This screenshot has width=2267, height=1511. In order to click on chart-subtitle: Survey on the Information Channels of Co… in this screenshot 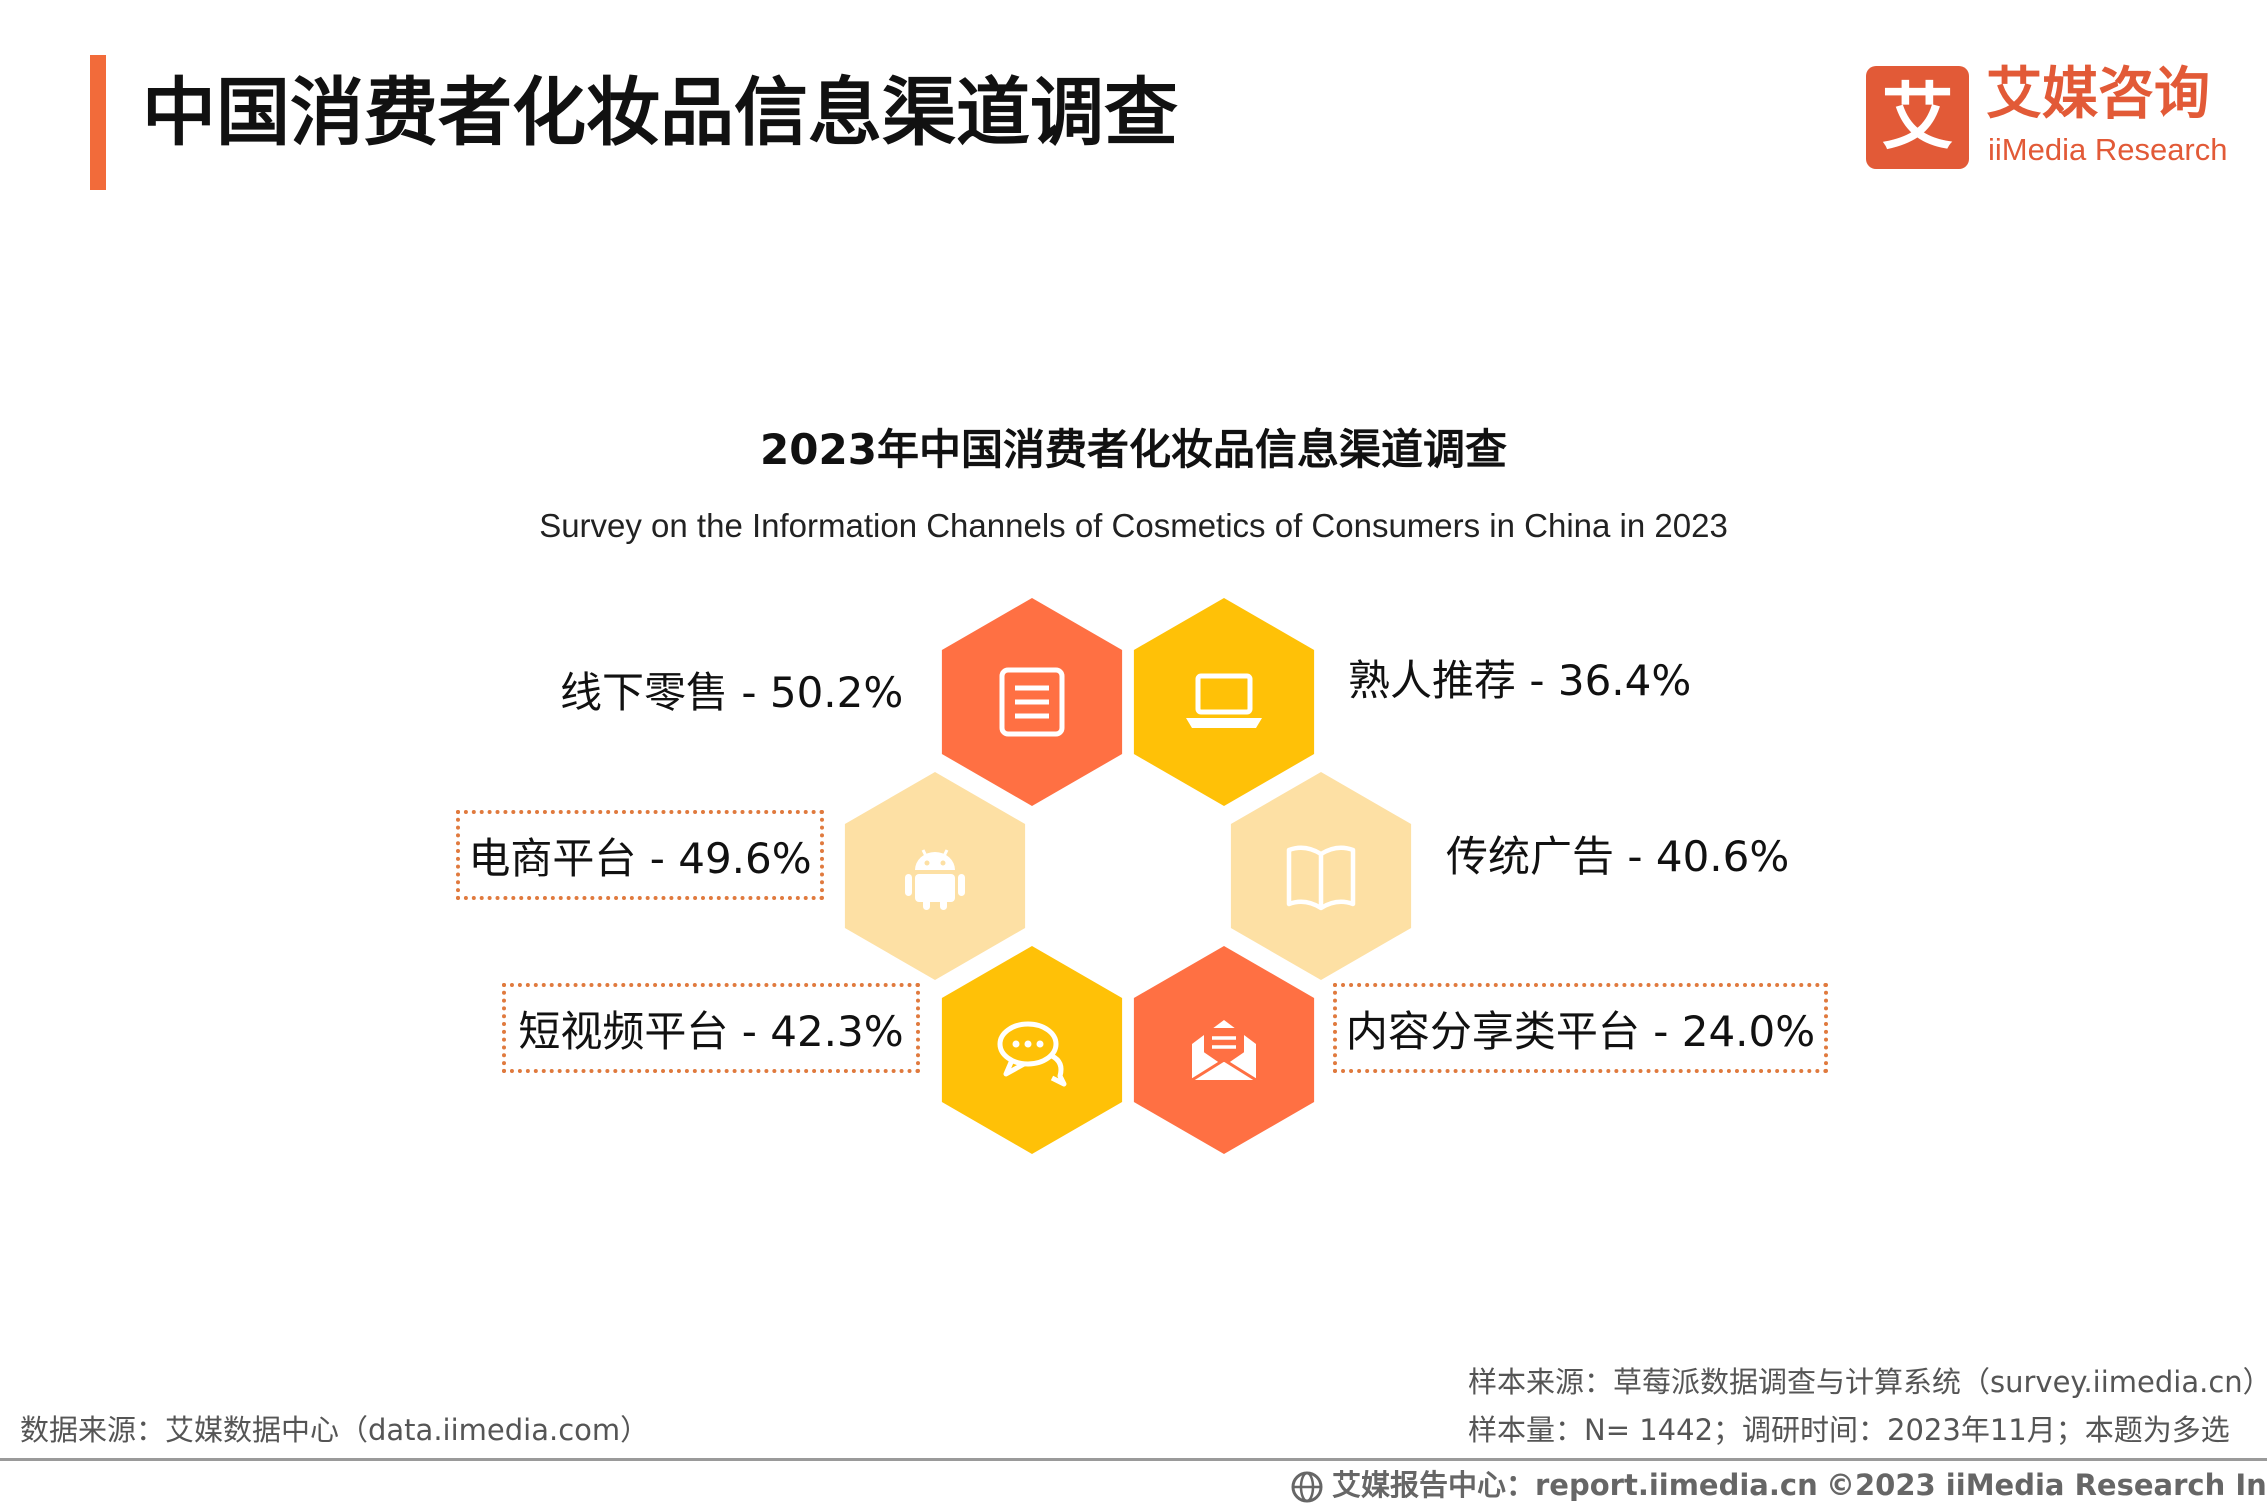, I will do `click(1133, 525)`.